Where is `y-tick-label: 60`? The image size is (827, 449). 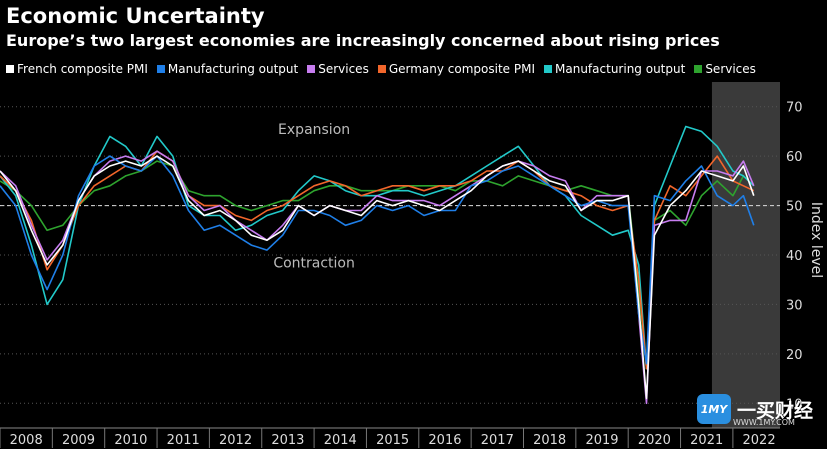
y-tick-label: 60 is located at coordinates (794, 157).